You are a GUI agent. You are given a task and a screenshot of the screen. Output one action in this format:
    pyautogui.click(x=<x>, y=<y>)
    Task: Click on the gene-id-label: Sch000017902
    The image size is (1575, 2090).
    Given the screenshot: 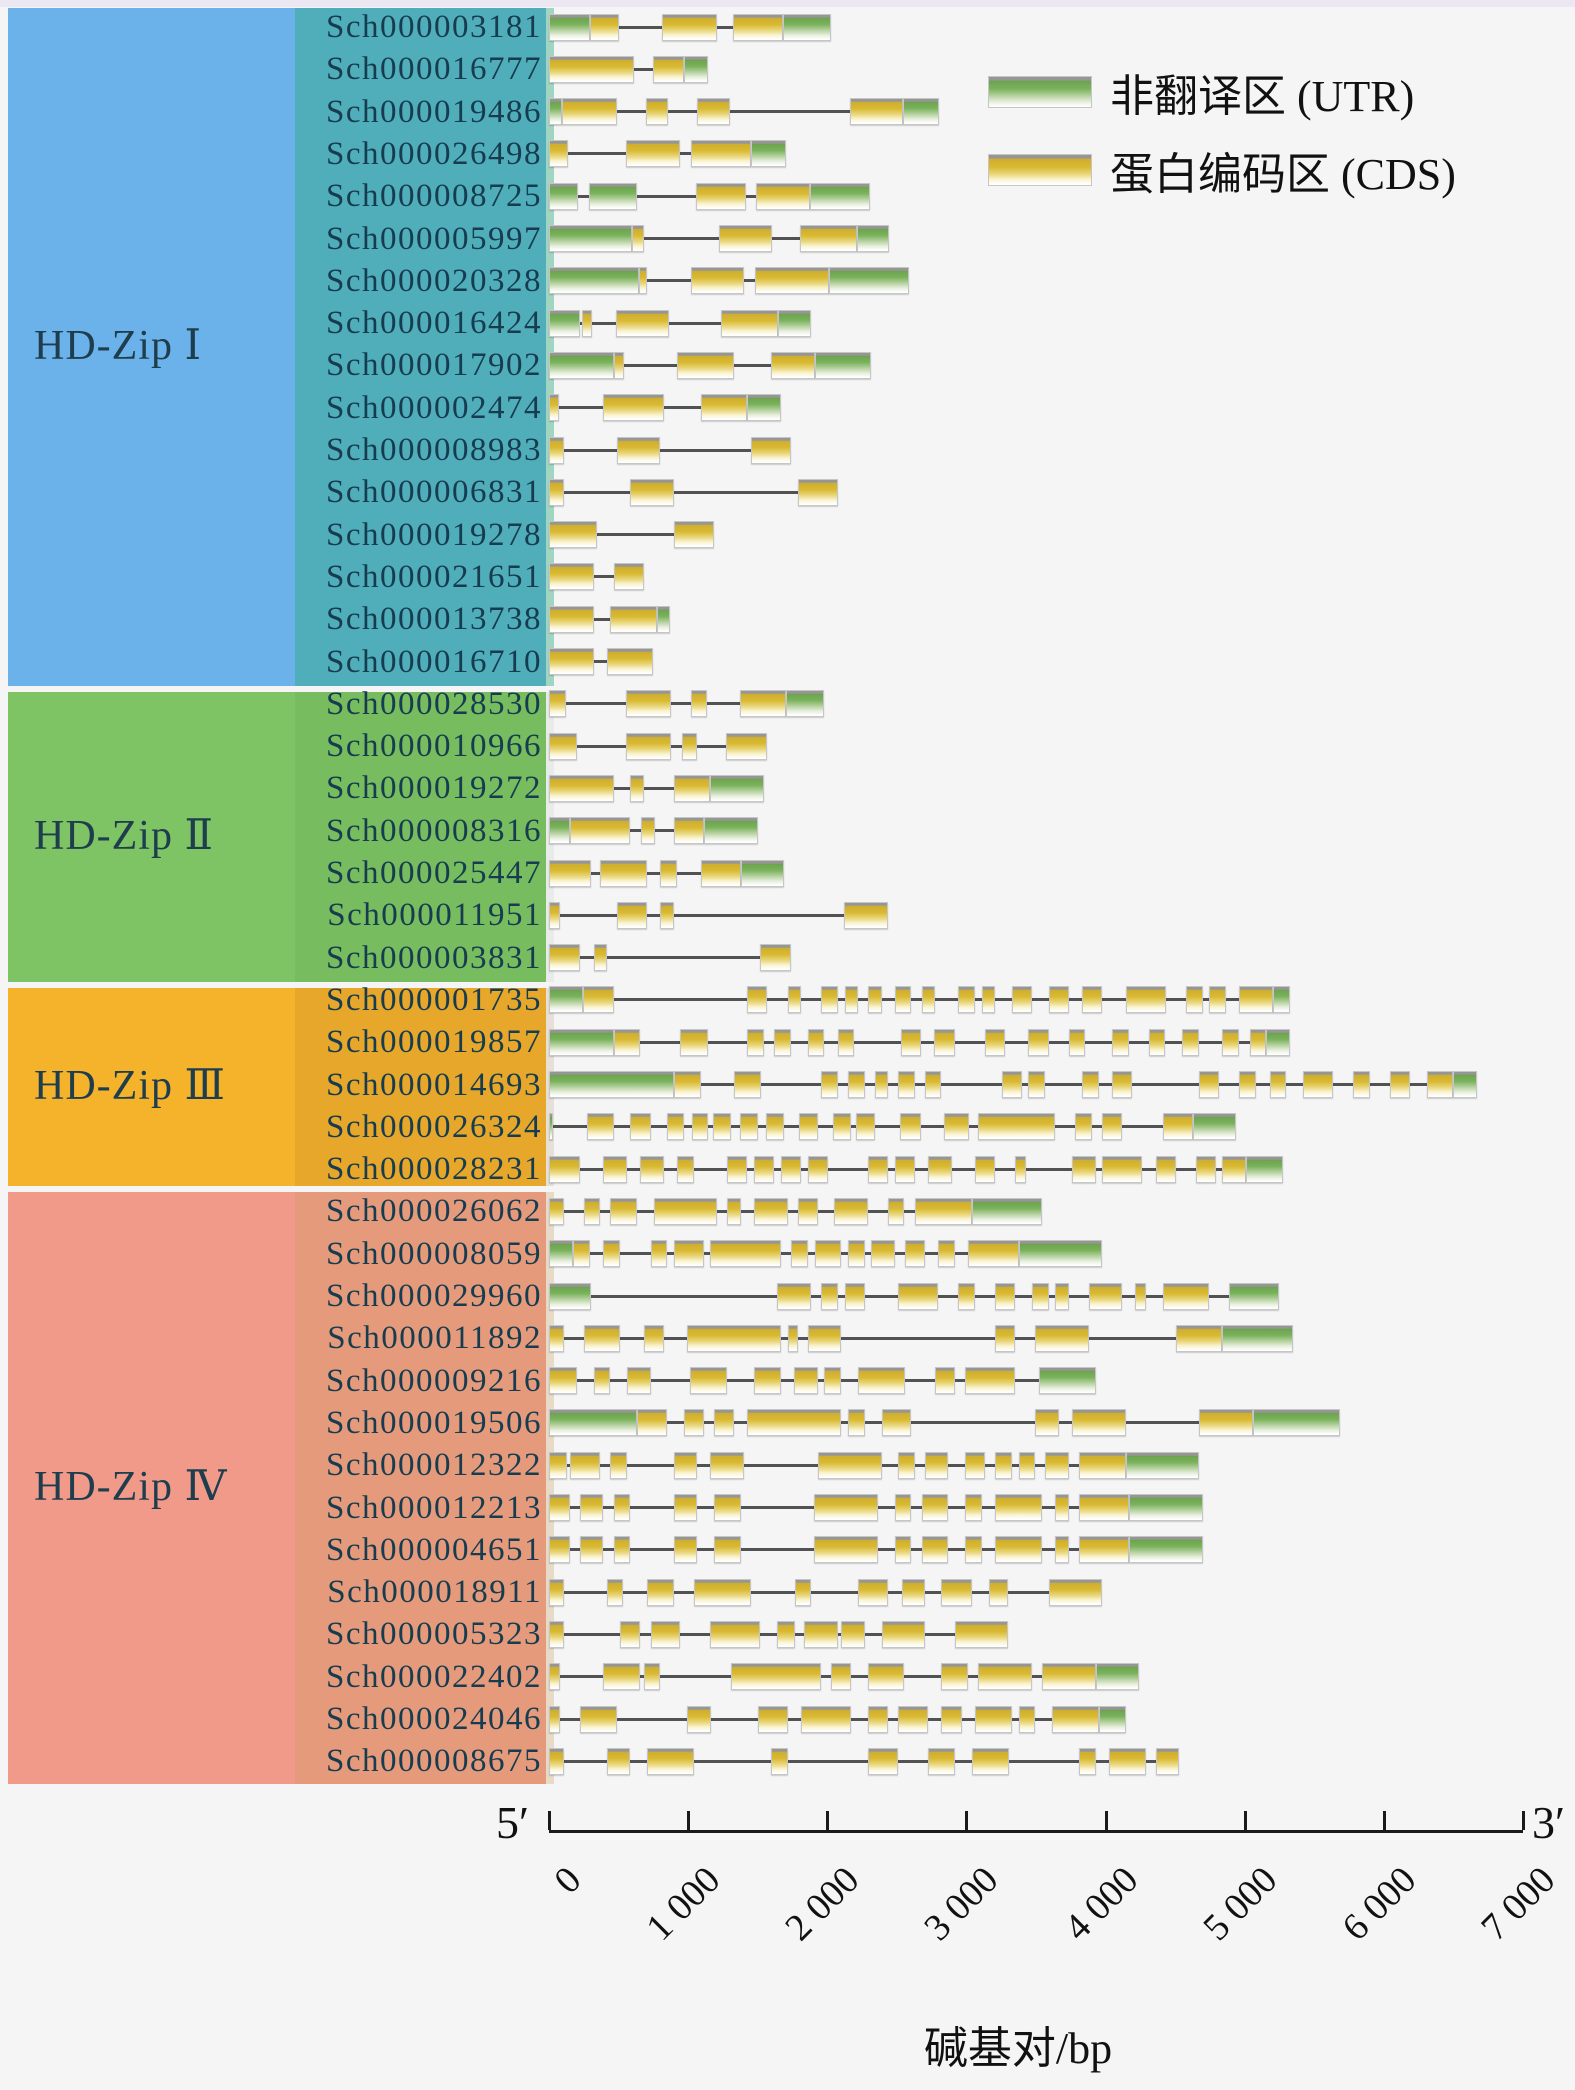 What is the action you would take?
    pyautogui.click(x=434, y=365)
    